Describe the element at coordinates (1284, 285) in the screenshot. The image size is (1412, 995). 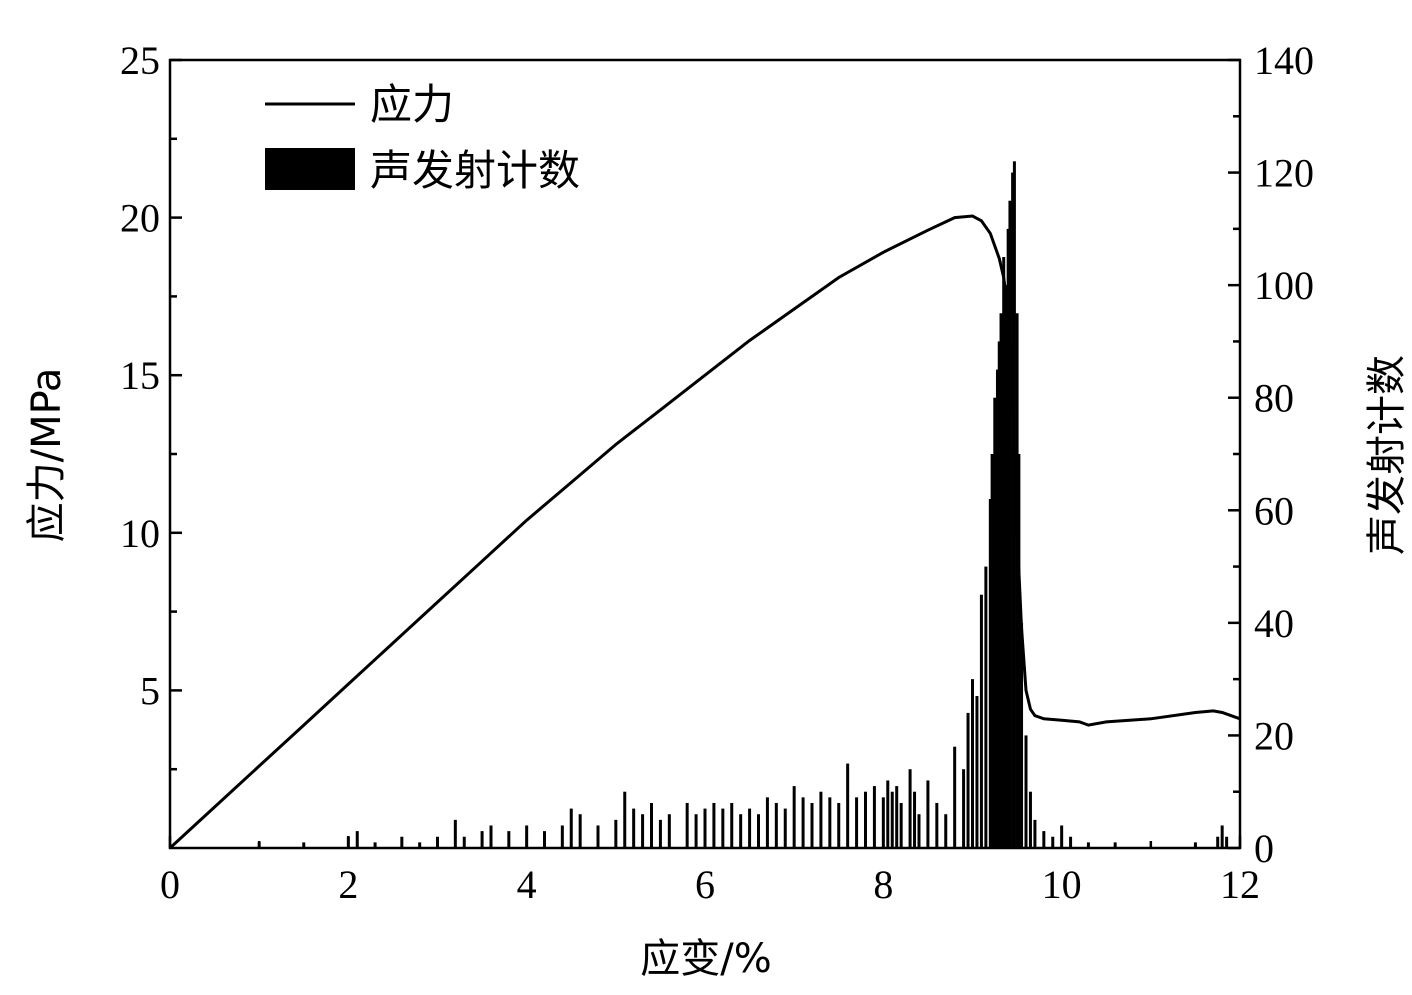
I see `y2-tick-label: 100` at that location.